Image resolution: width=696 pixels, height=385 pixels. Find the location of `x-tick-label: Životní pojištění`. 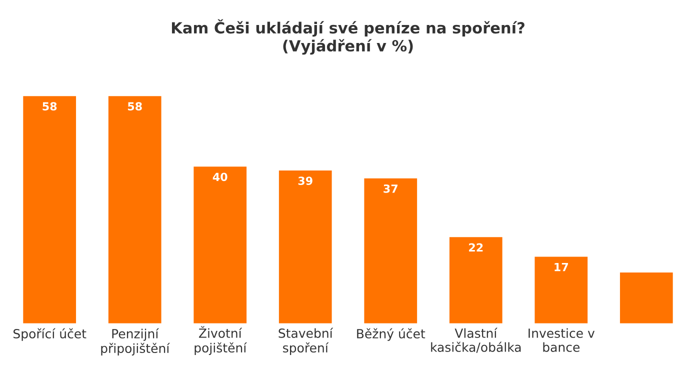

x-tick-label: Životní pojištění is located at coordinates (220, 340).